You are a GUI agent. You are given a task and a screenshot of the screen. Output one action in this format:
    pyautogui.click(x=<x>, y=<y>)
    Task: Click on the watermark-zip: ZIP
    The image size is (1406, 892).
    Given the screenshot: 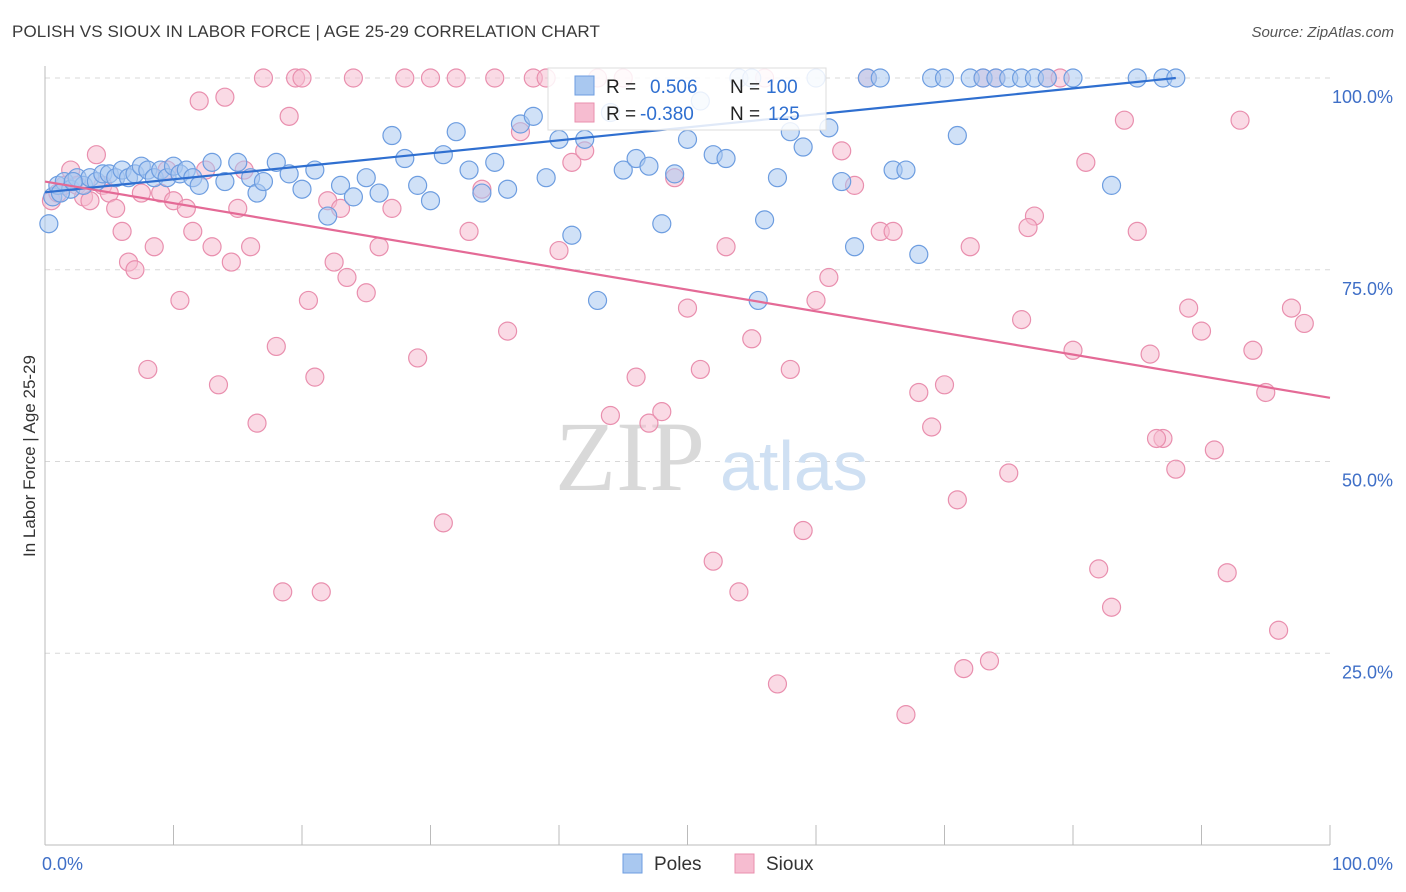 What is the action you would take?
    pyautogui.click(x=630, y=456)
    